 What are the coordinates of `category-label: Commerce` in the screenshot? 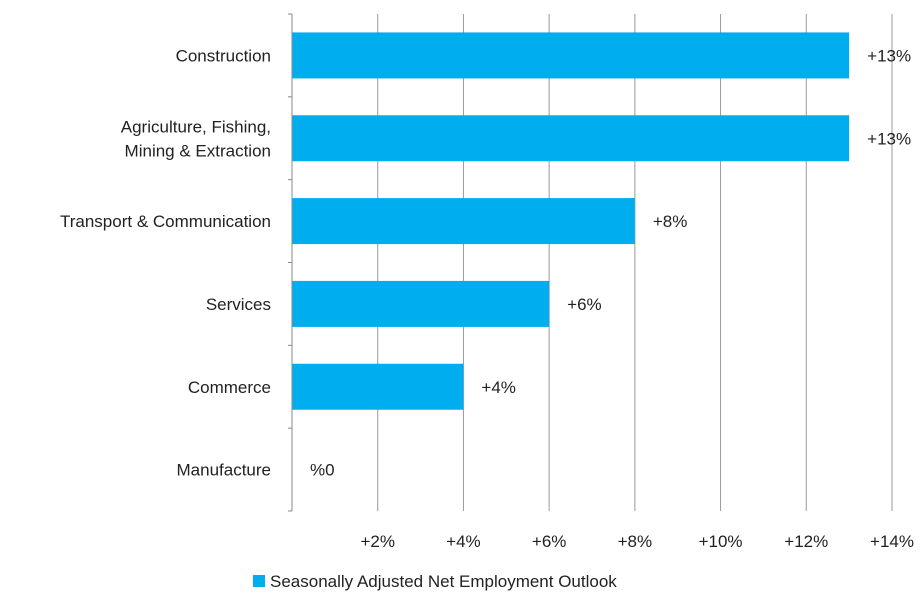 It's located at (229, 387).